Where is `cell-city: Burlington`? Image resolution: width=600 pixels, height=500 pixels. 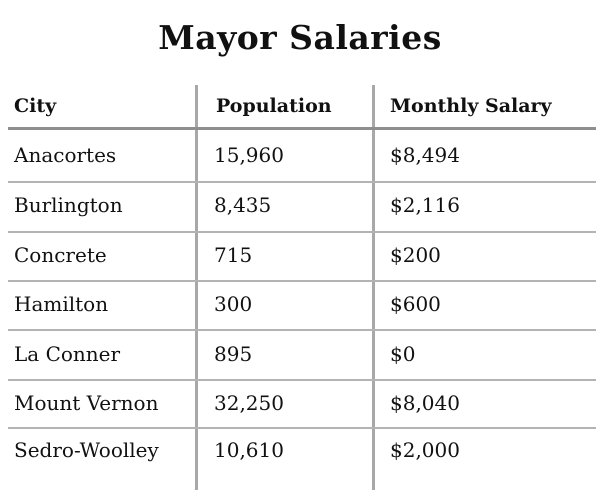
cell-city: Burlington is located at coordinates (68, 205).